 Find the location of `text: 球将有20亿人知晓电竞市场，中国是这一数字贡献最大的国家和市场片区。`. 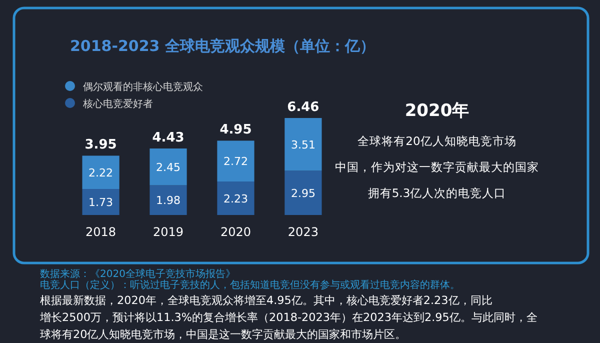

text: 球将有20亿人知晓电竞市场，中国是这一数字贡献最大的国家和市场片区。 is located at coordinates (223, 334).